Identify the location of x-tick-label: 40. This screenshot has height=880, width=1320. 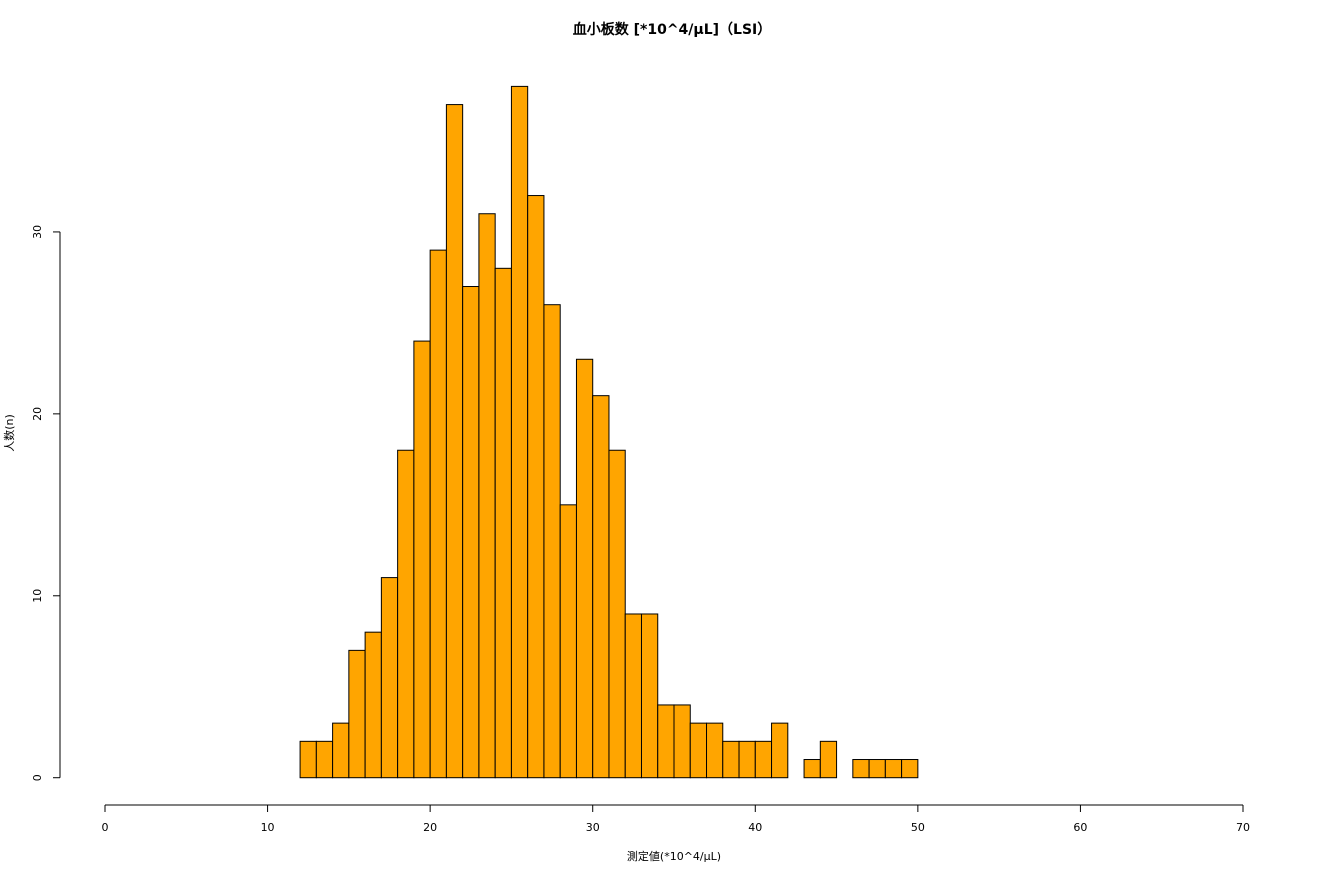
(755, 827).